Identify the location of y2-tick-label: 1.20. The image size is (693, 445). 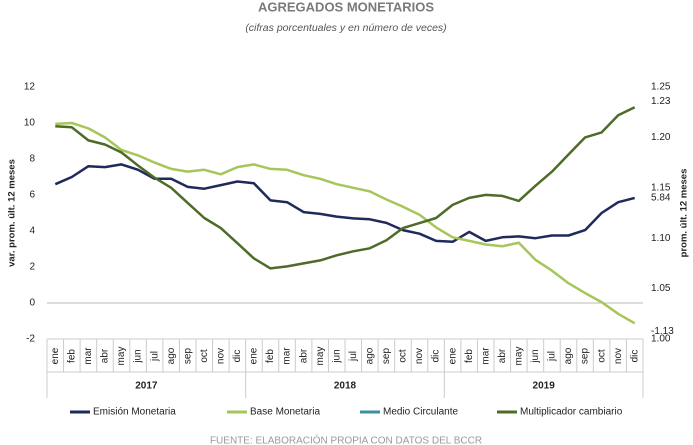
(661, 137).